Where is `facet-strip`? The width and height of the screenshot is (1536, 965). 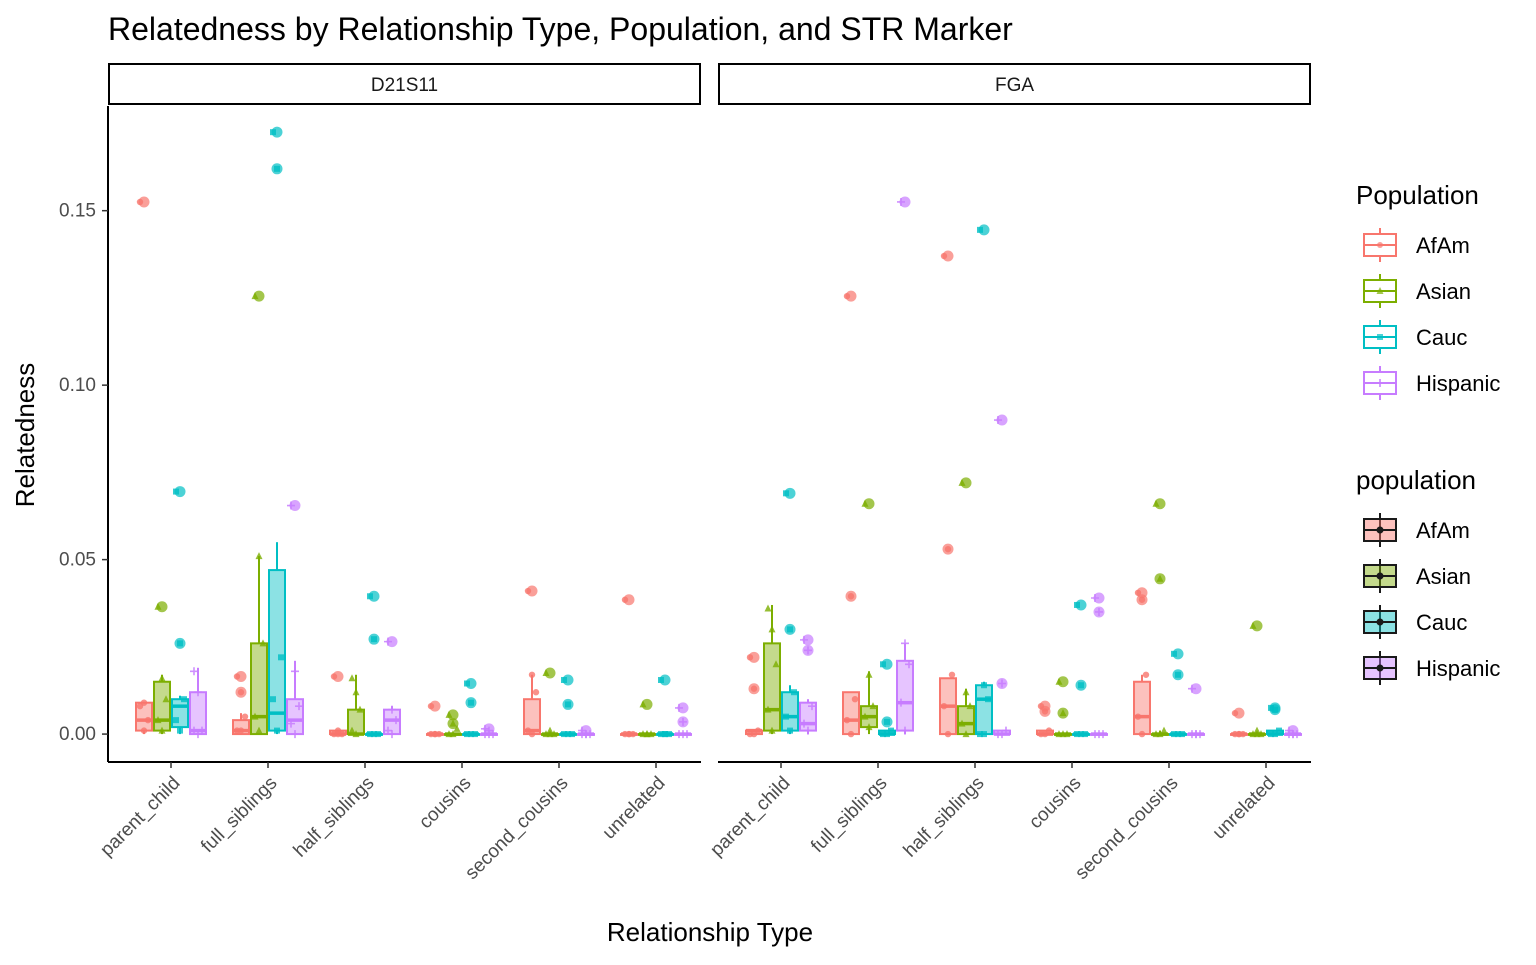
facet-strip is located at coordinates (1014, 84).